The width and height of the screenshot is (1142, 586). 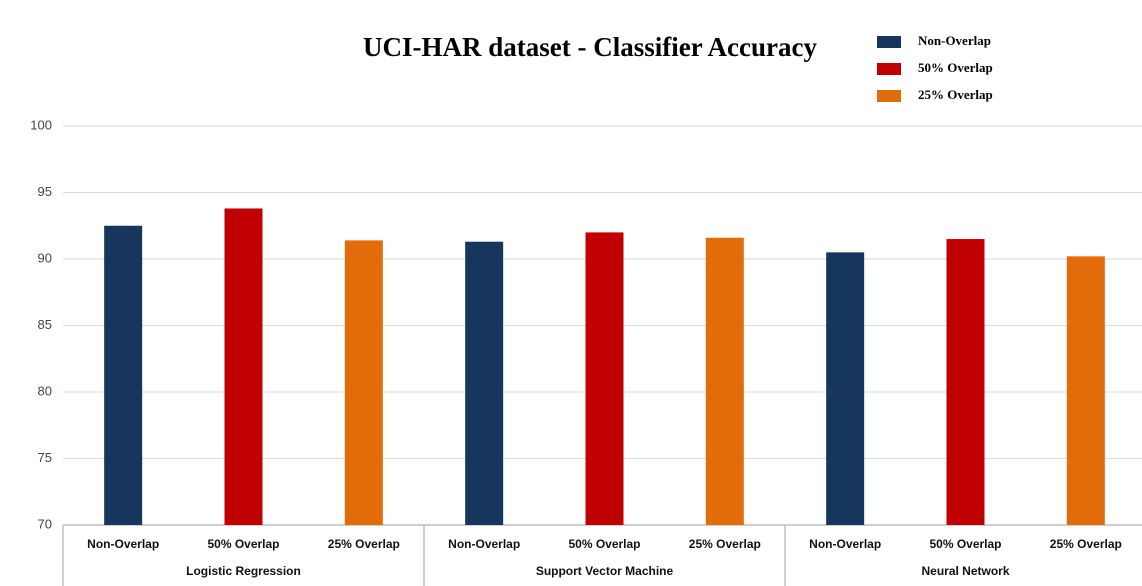 I want to click on legend-label: 25% Overlap, so click(x=955, y=94).